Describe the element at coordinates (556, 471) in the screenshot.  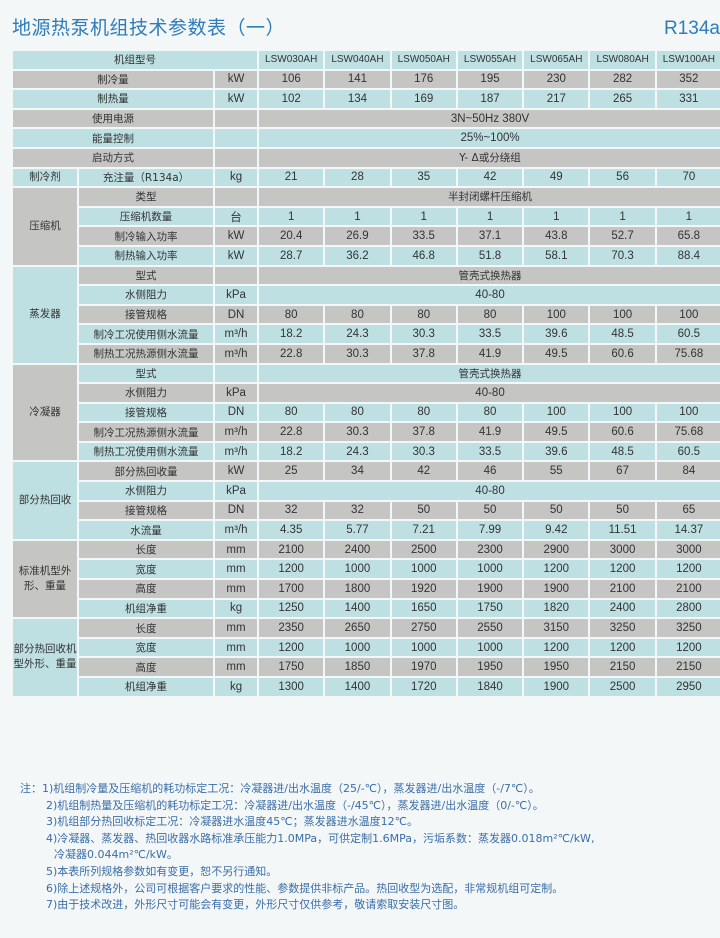
I see `value-cell: 55` at that location.